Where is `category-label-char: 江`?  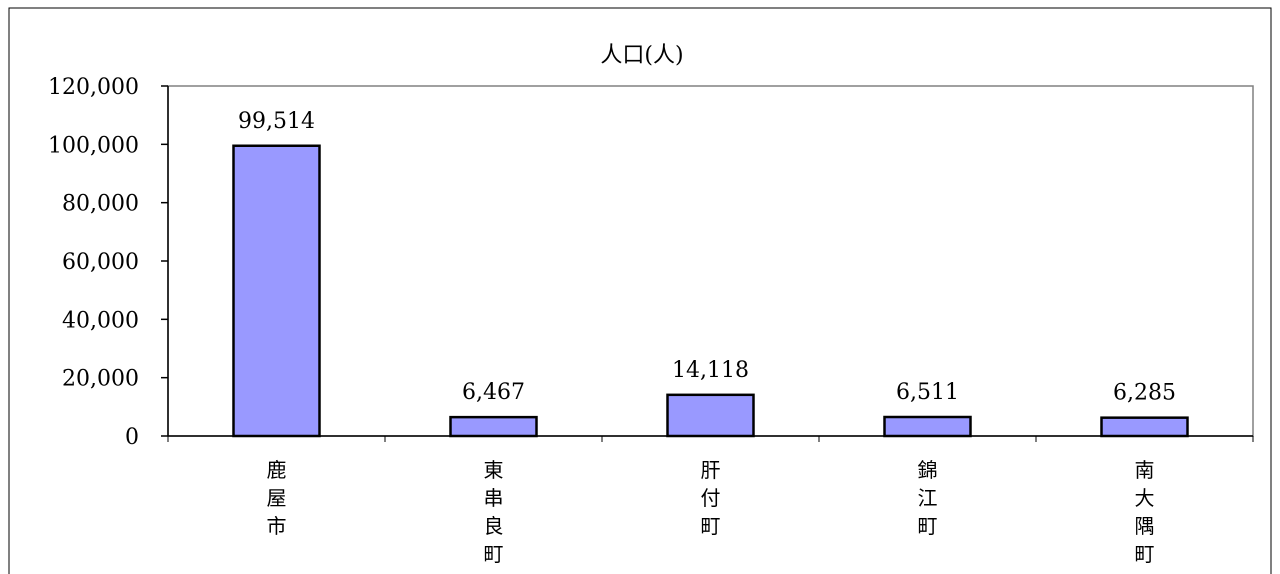
category-label-char: 江 is located at coordinates (928, 498).